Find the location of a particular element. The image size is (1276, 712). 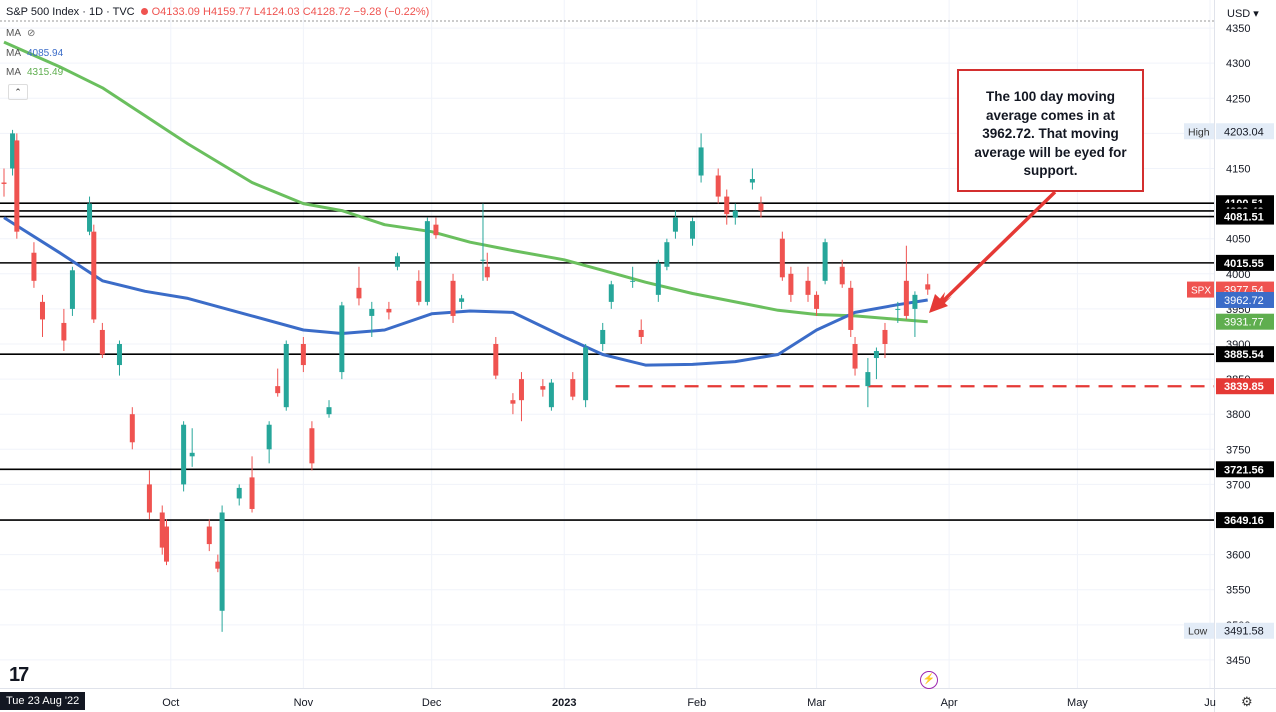

y-tick-label: 3700 is located at coordinates (1238, 485).